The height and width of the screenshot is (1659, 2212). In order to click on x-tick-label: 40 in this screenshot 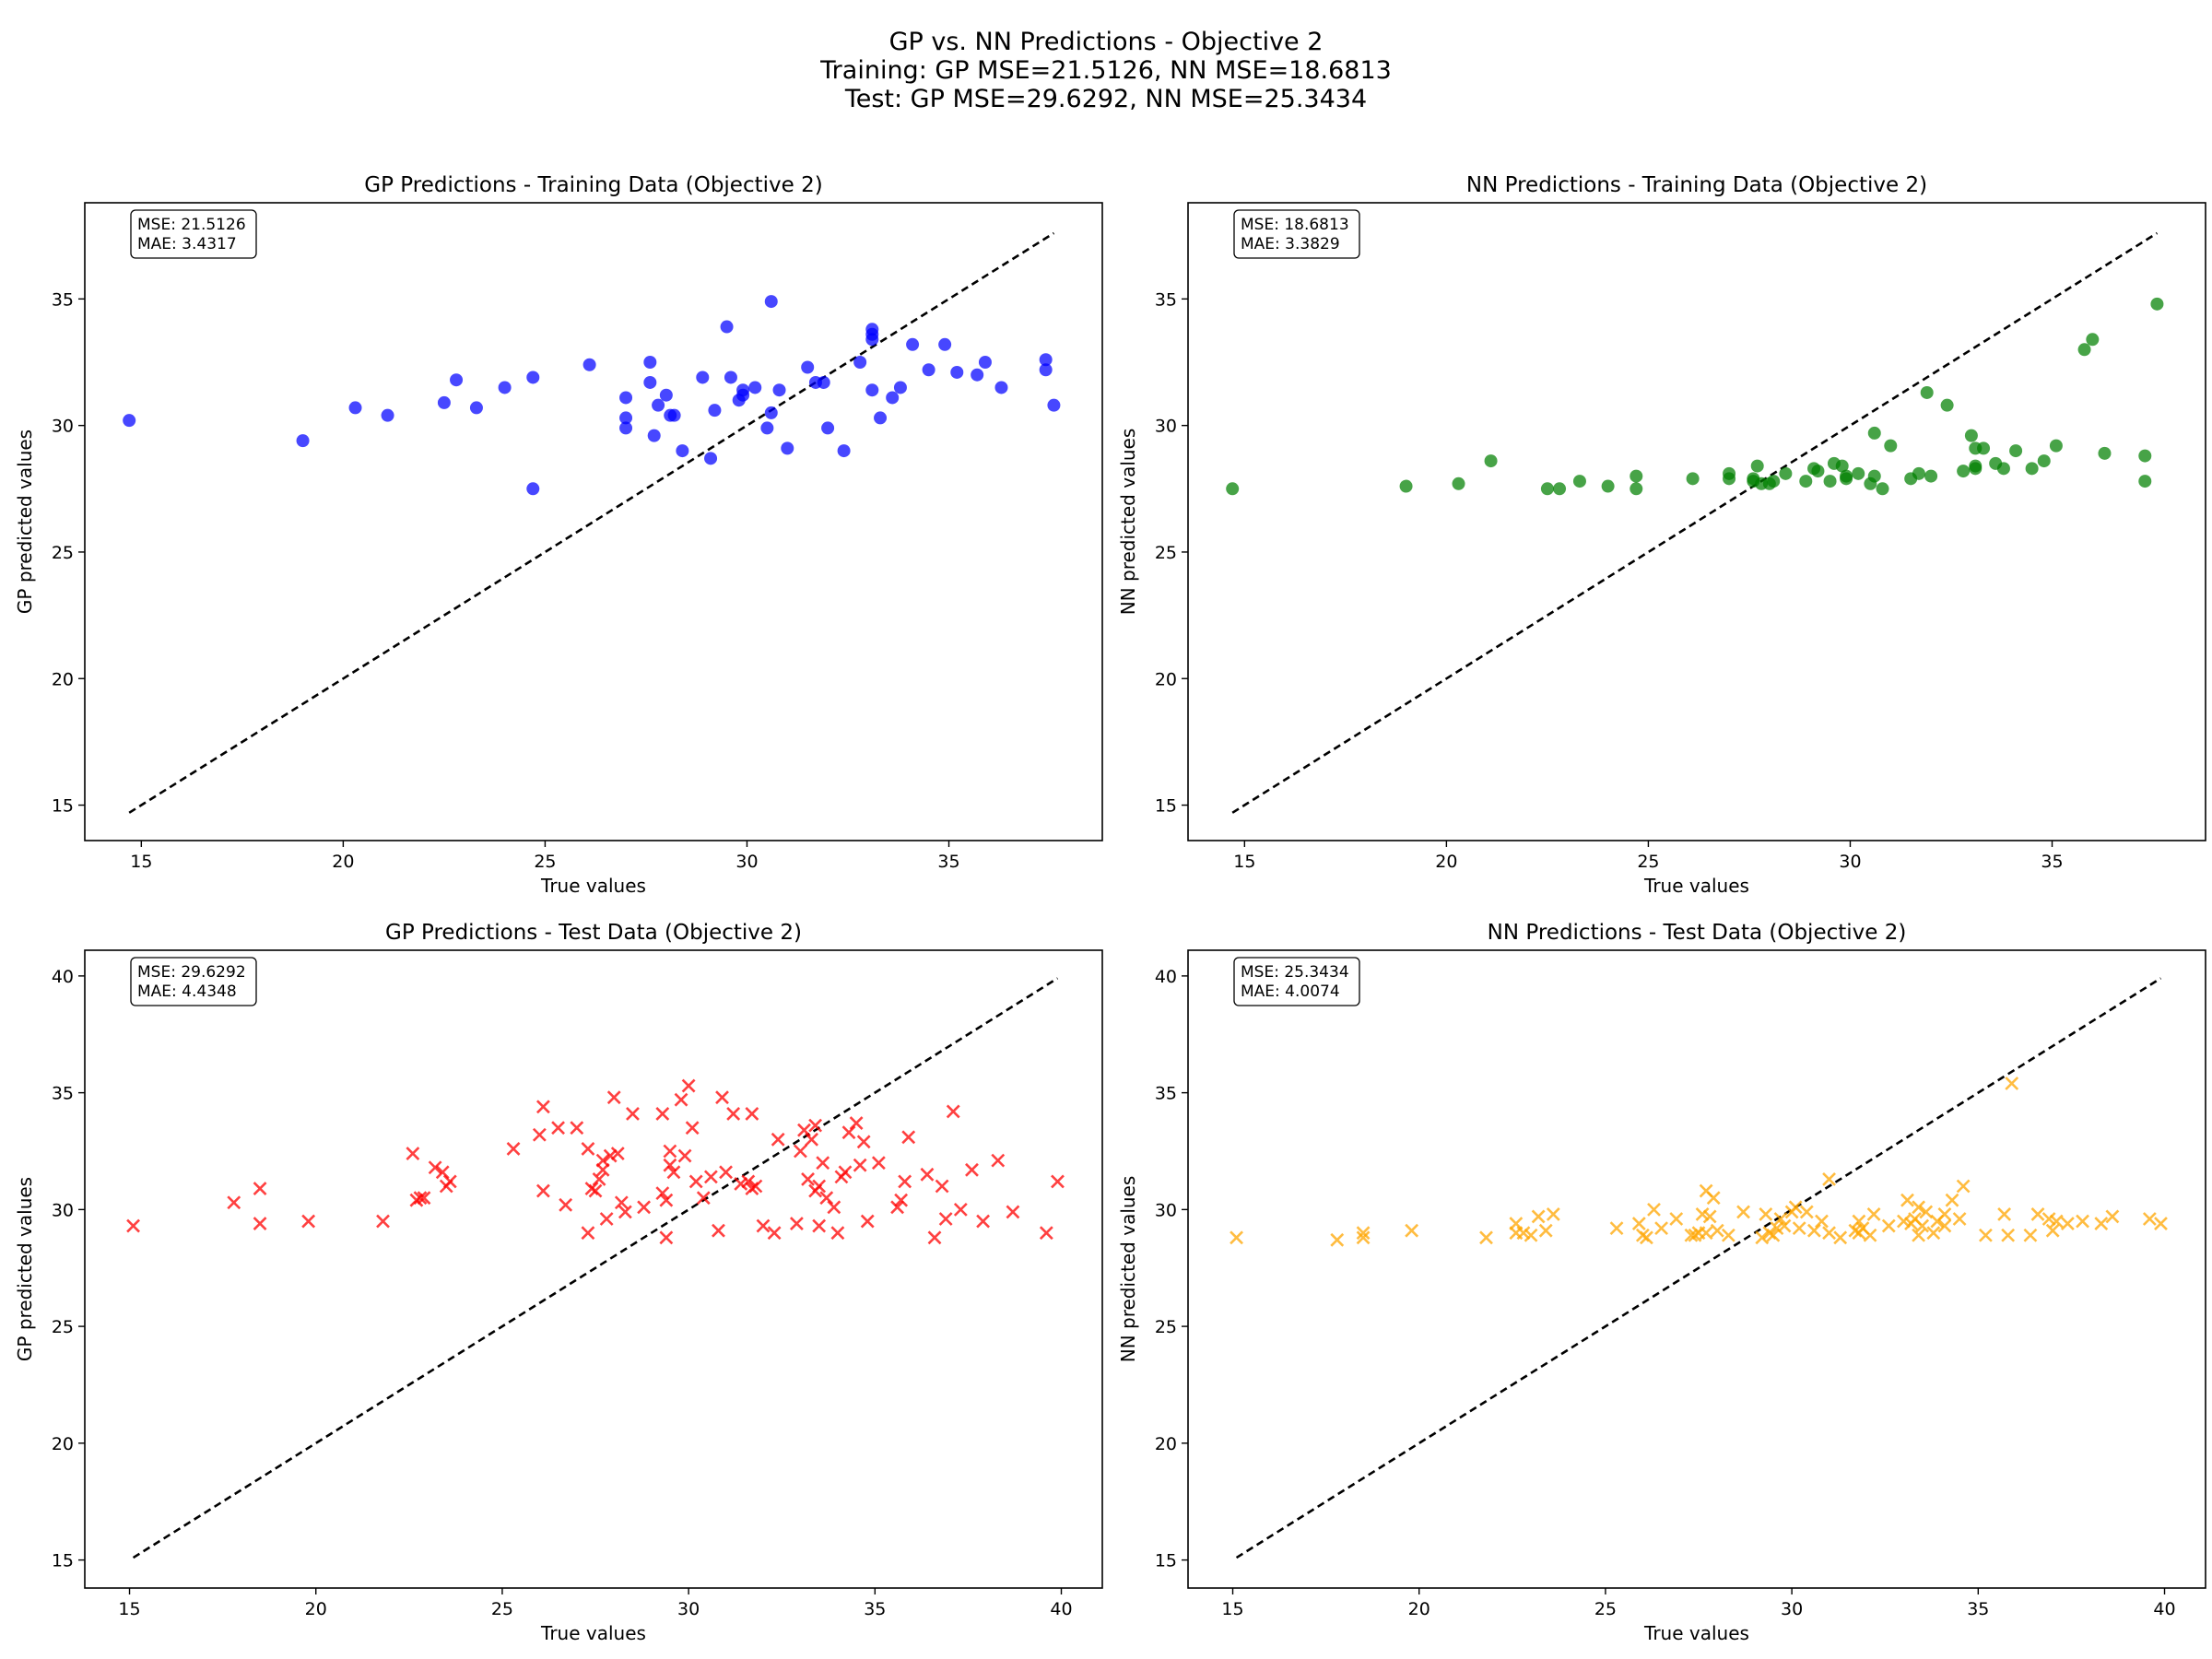, I will do `click(2164, 1609)`.